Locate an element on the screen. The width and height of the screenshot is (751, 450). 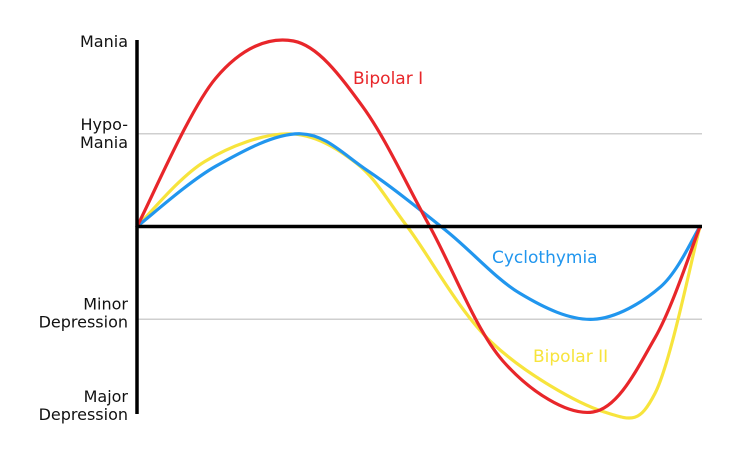
y-tick-label: Mania is located at coordinates (104, 41).